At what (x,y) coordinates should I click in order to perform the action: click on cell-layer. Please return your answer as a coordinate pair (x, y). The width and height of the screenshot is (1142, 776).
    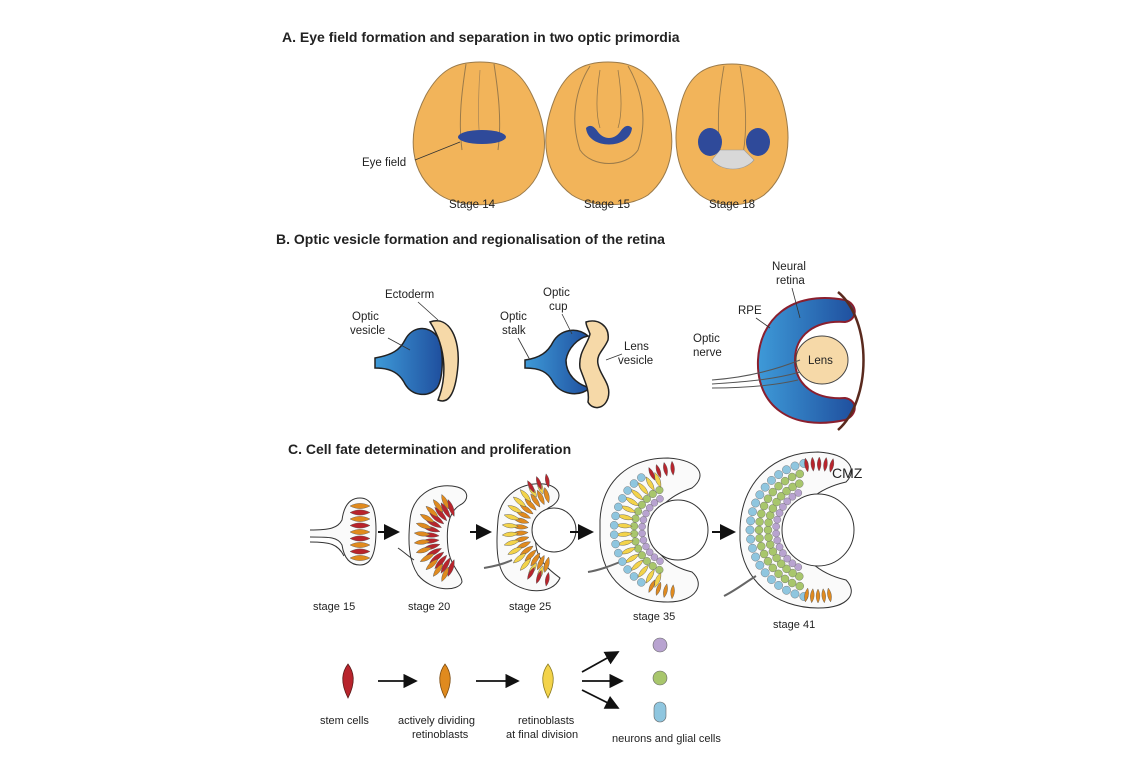
    Looking at the image, I should click on (592, 530).